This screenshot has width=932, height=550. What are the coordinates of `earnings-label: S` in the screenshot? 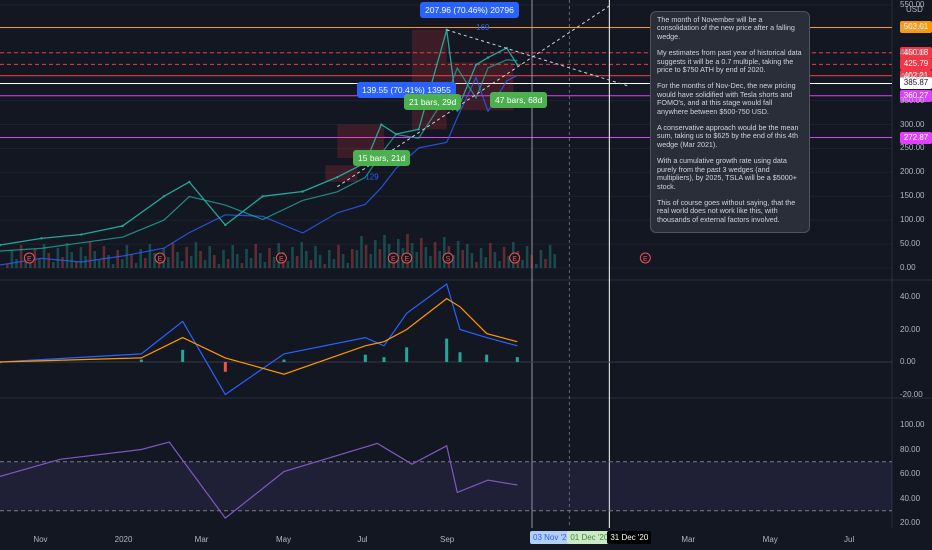 It's located at (448, 259).